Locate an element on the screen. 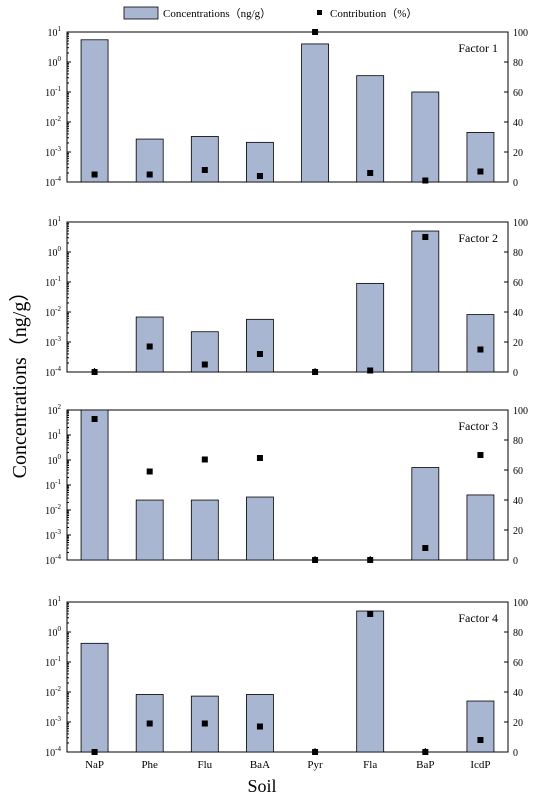 Image resolution: width=550 pixels, height=805 pixels. x-tick-label: BaA is located at coordinates (260, 765).